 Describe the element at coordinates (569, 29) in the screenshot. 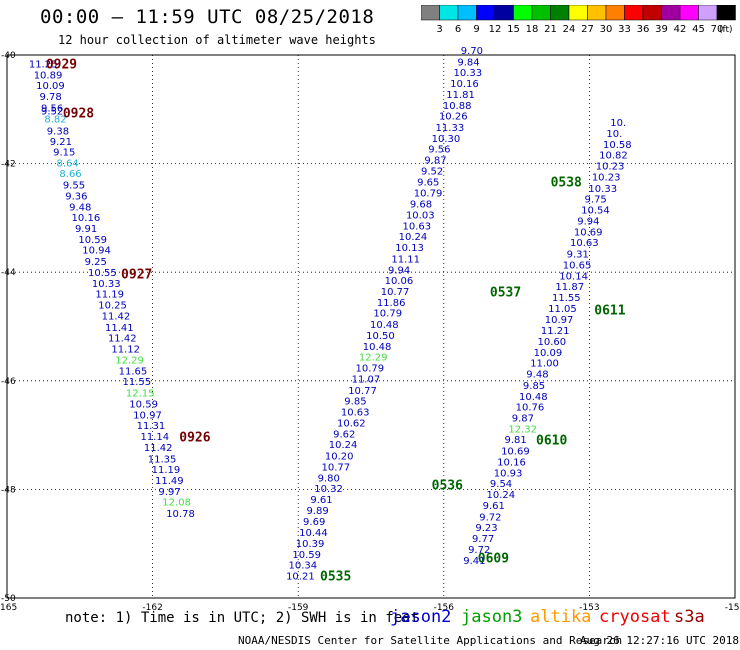

I see `colorbar-tick-label: 24` at that location.